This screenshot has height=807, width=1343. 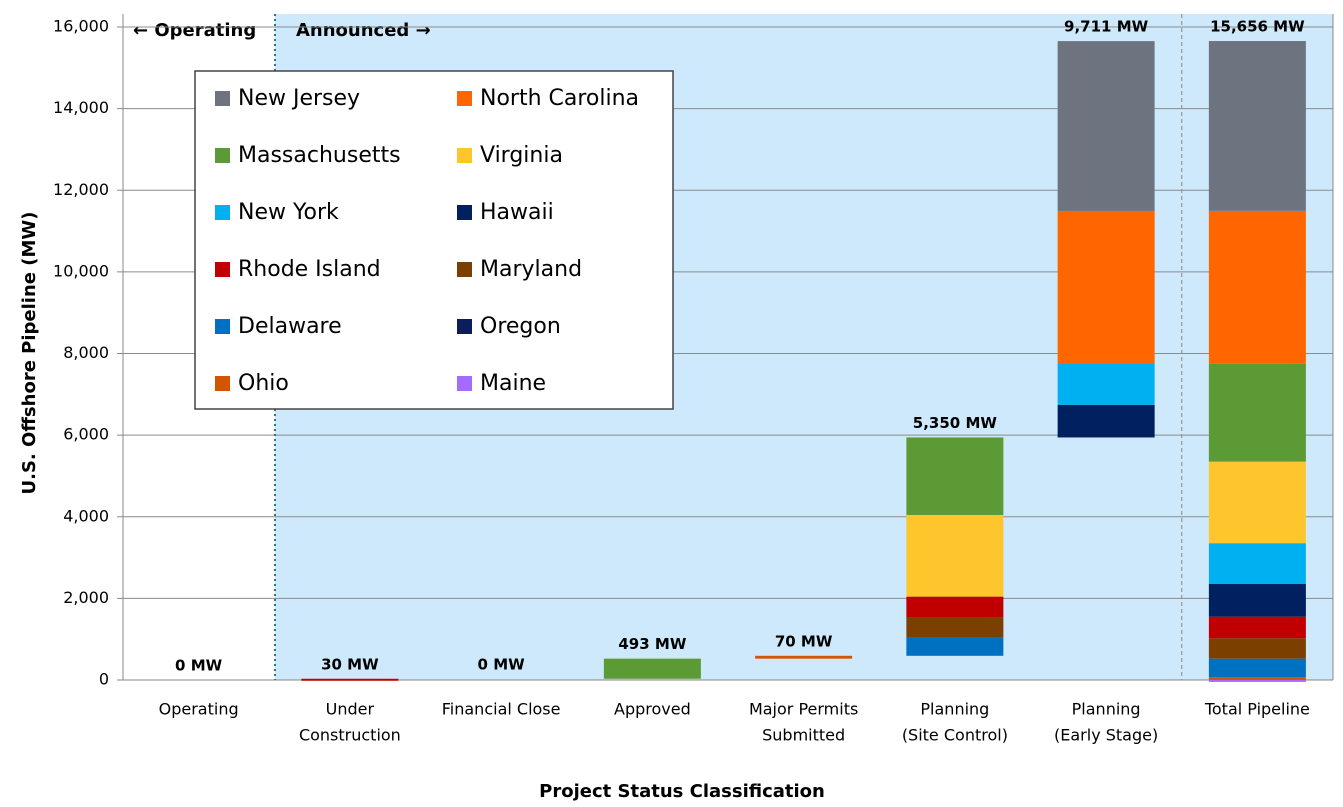 What do you see at coordinates (955, 735) in the screenshot?
I see `x-tick-label: (Site Control)` at bounding box center [955, 735].